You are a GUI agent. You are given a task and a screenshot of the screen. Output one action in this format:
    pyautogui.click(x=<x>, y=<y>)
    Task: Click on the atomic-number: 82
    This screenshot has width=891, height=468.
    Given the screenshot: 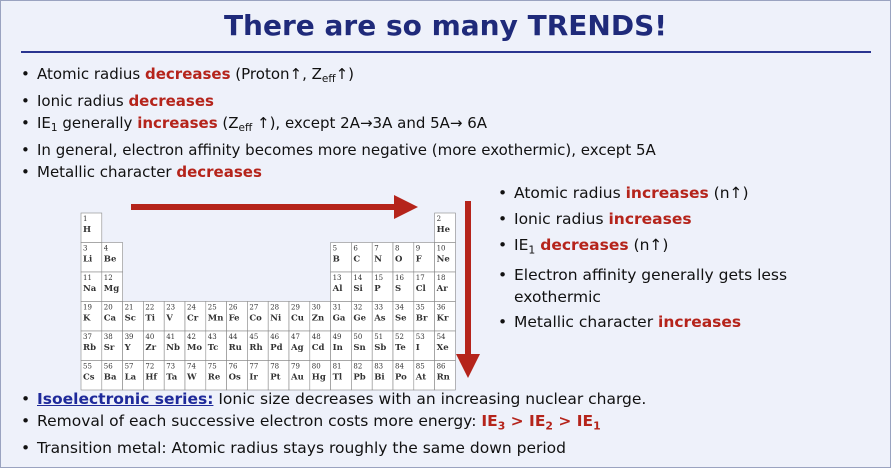 What is the action you would take?
    pyautogui.click(x=357, y=367)
    